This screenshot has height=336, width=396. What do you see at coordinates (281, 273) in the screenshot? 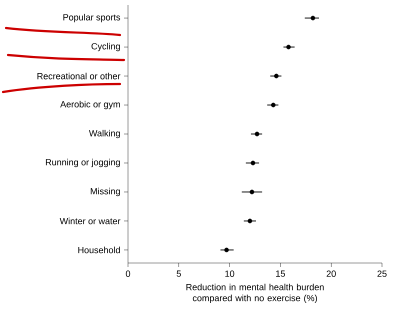
I see `x-tick-label: 15` at bounding box center [281, 273].